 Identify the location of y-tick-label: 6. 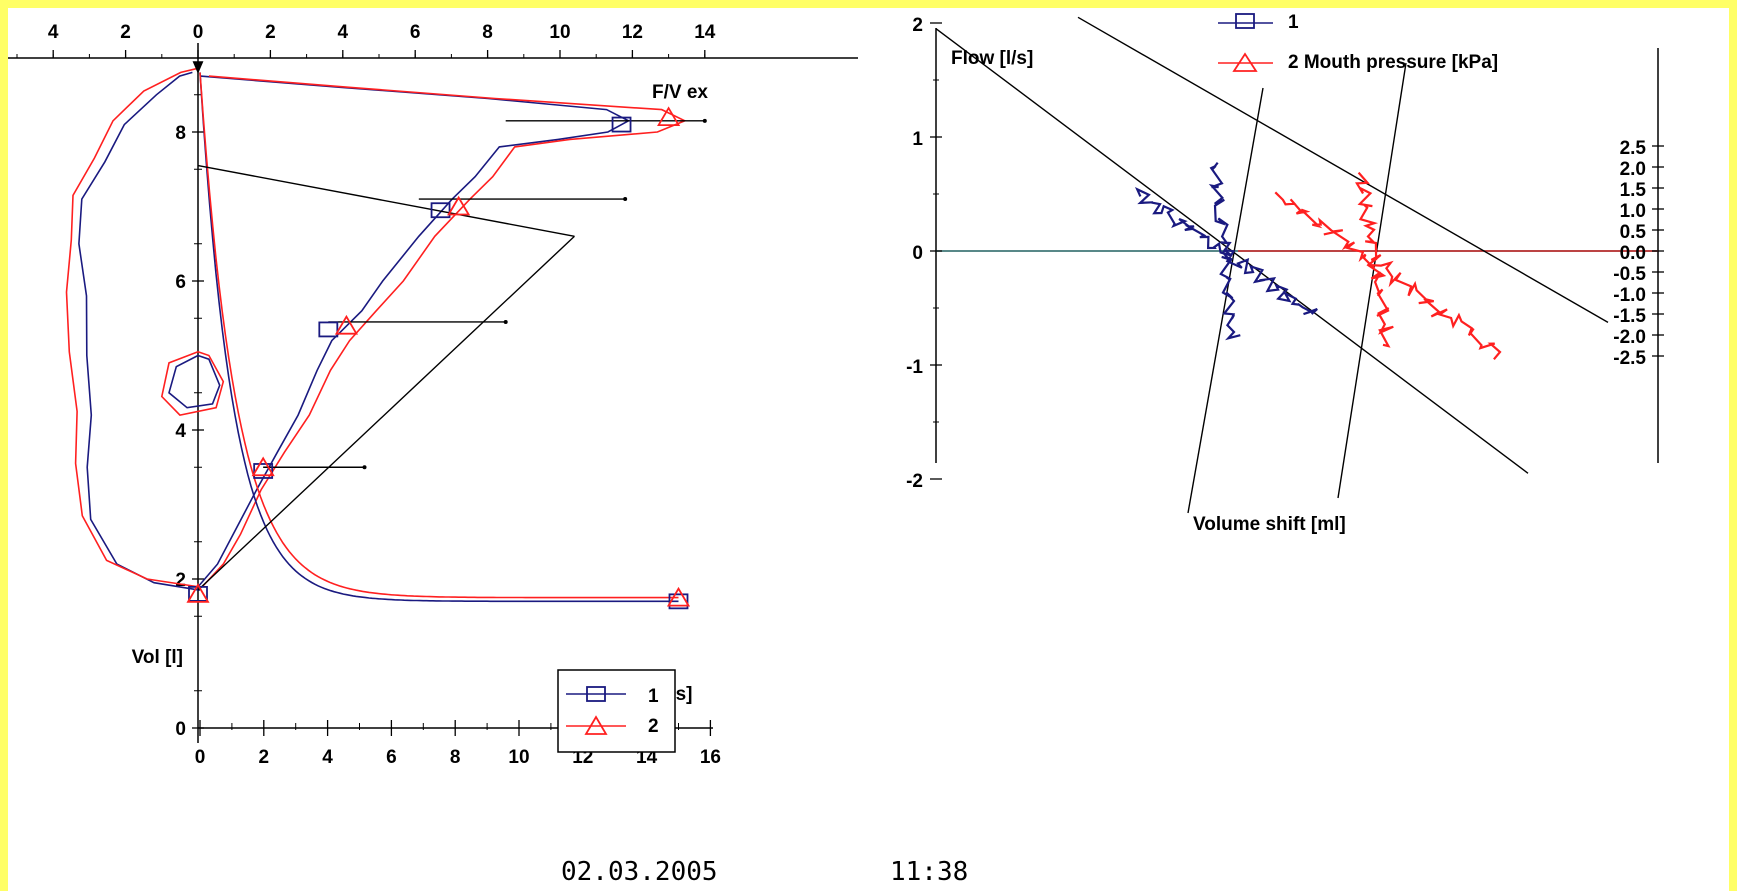
(180, 282).